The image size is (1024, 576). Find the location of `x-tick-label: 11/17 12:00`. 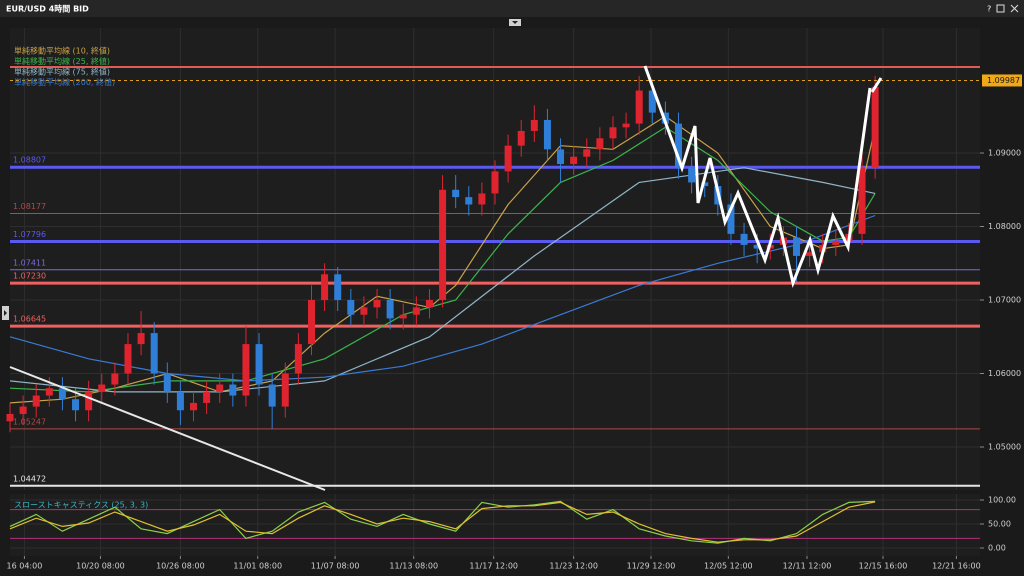

x-tick-label: 11/17 12:00 is located at coordinates (493, 566).